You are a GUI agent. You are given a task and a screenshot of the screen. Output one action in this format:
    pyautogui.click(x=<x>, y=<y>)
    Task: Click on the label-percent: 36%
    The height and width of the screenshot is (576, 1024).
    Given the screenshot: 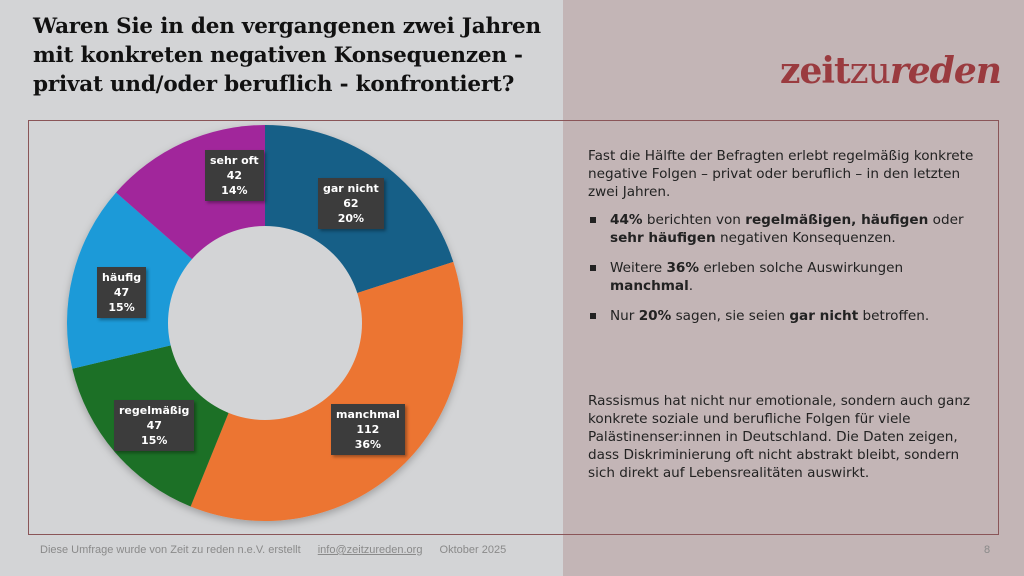 What is the action you would take?
    pyautogui.click(x=368, y=444)
    